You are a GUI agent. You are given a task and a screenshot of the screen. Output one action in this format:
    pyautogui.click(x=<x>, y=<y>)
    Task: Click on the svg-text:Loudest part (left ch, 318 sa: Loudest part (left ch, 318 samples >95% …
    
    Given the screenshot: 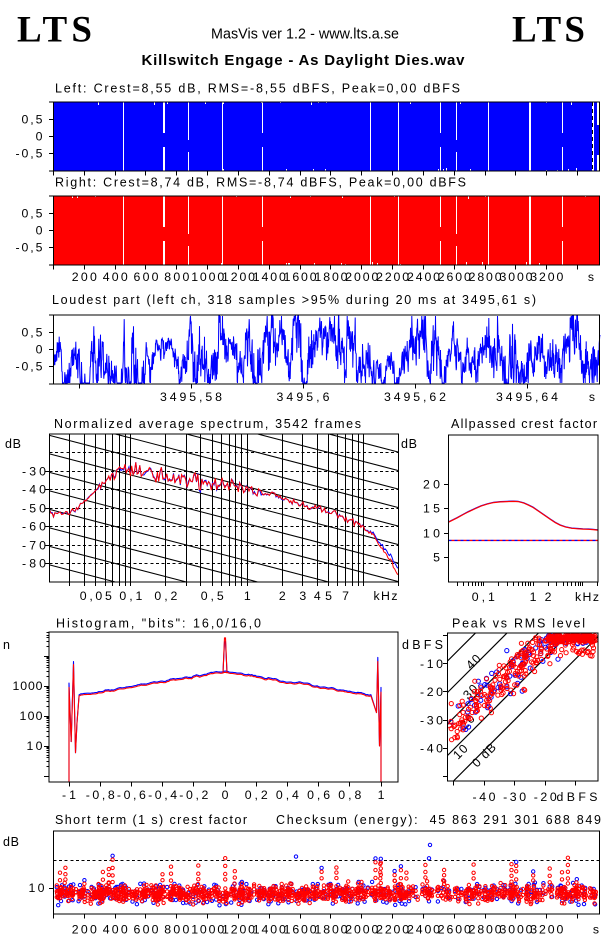 What is the action you would take?
    pyautogui.click(x=294, y=300)
    